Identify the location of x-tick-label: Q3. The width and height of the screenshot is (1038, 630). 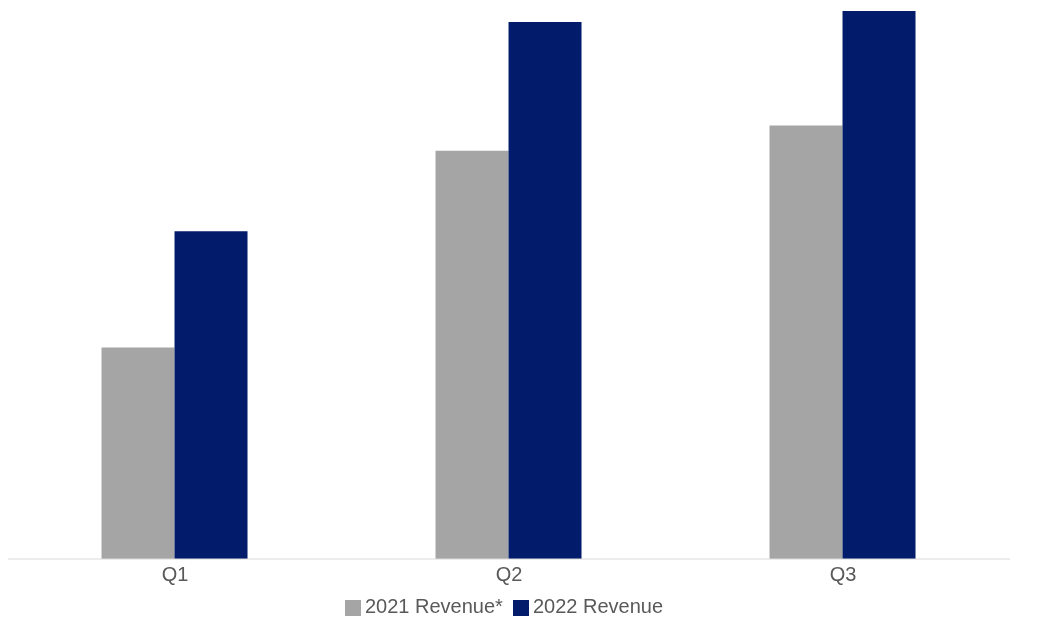
(843, 574).